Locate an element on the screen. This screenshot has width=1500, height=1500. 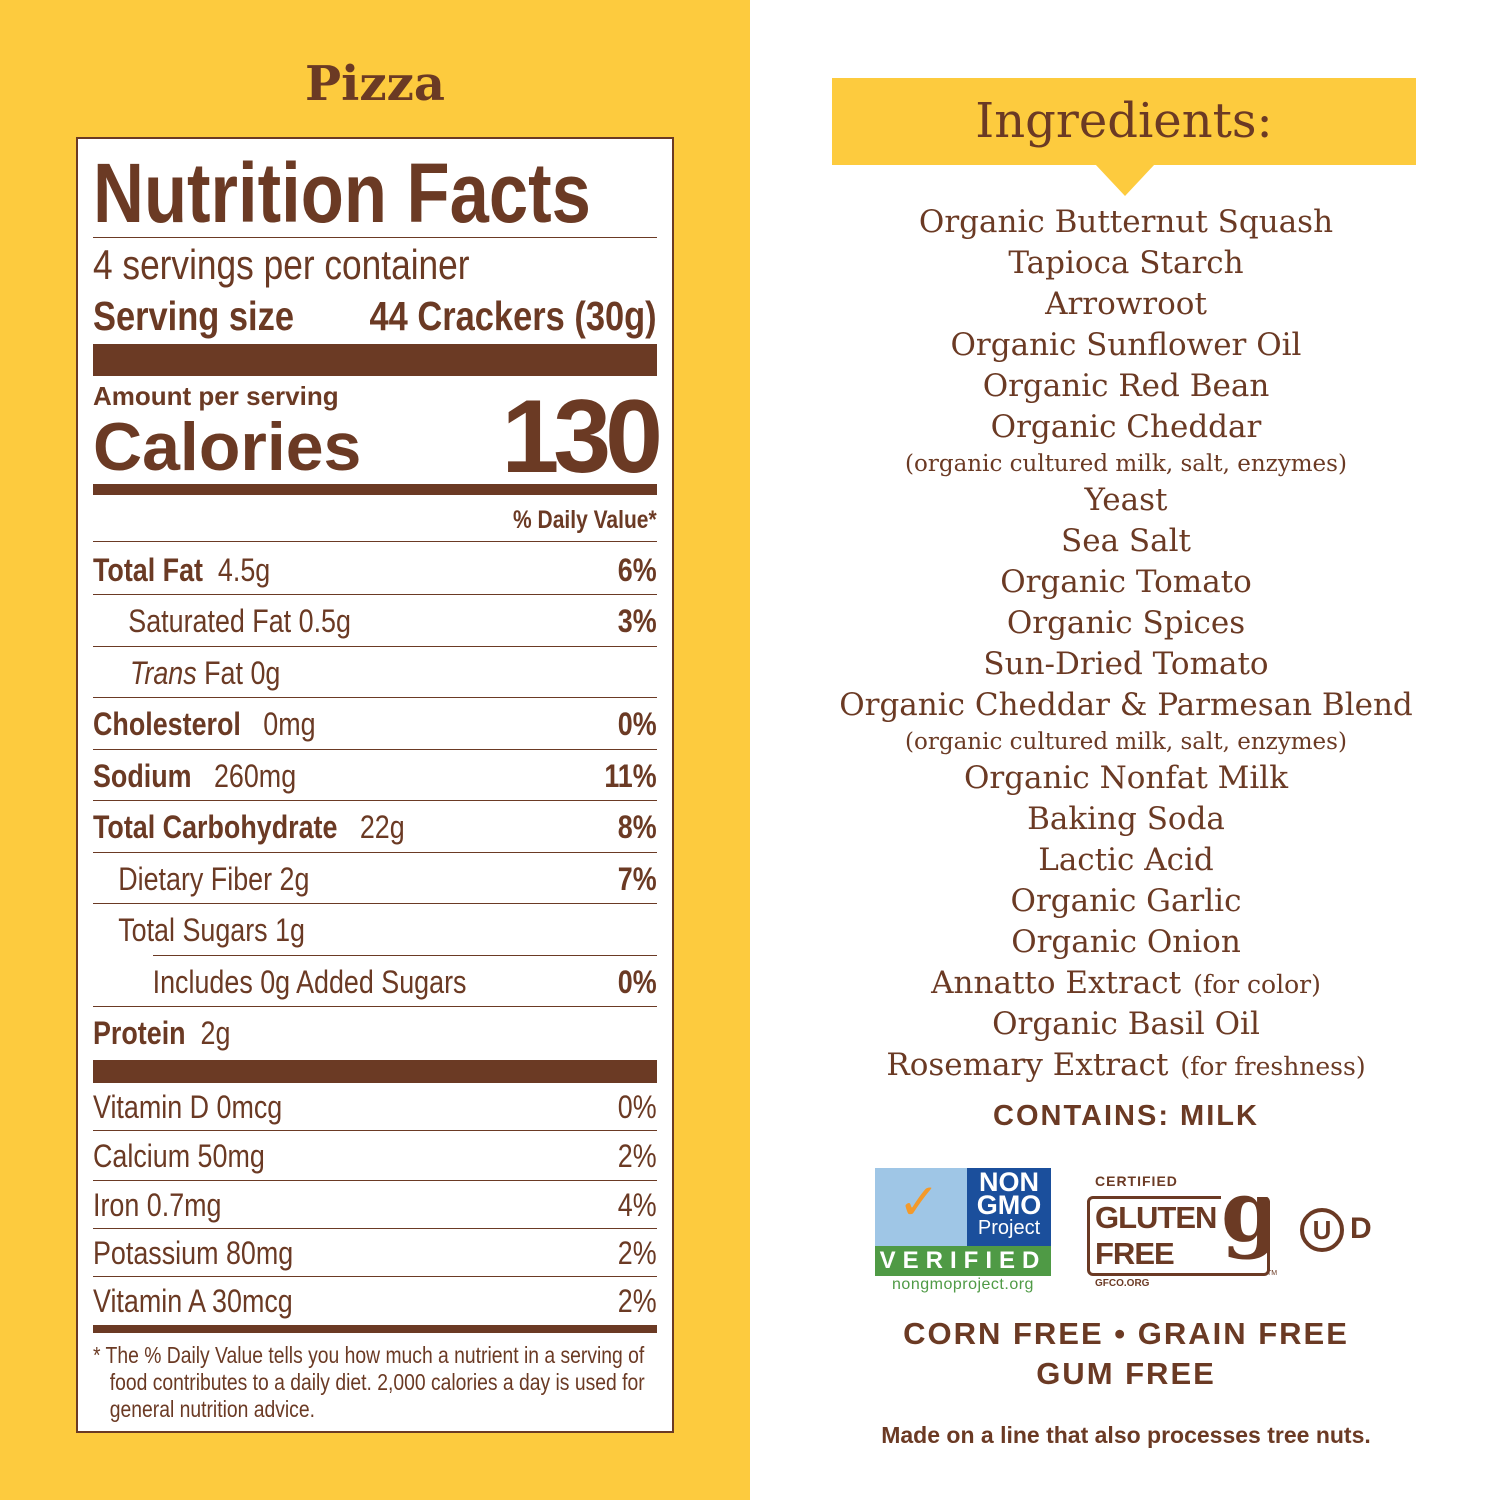
ingredient-name: Lactic Acid is located at coordinates (1126, 860).